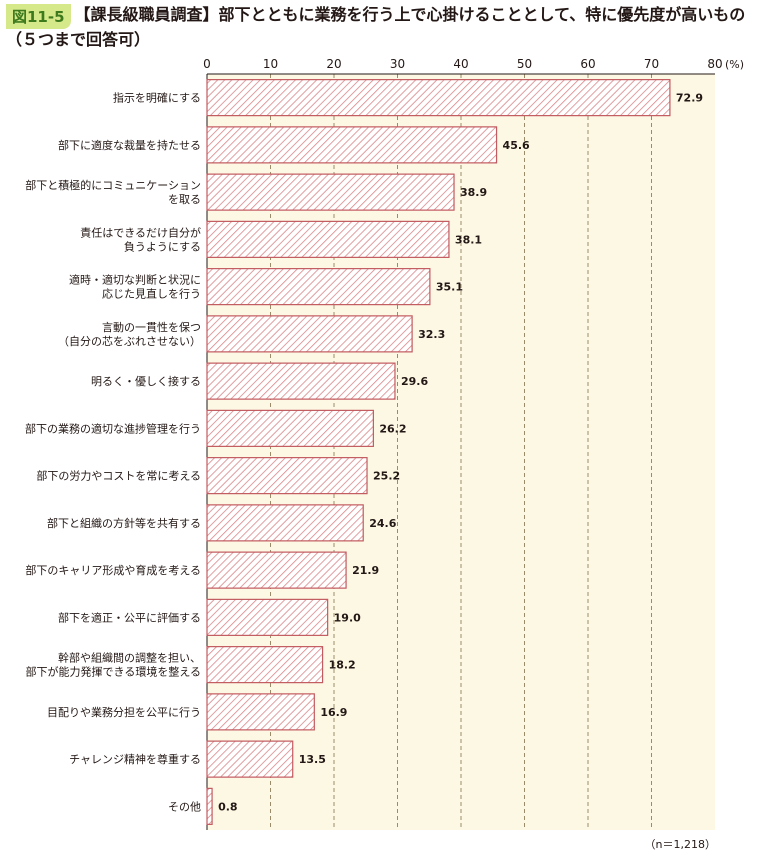  What do you see at coordinates (342, 665) in the screenshot?
I see `value-label: 18.2` at bounding box center [342, 665].